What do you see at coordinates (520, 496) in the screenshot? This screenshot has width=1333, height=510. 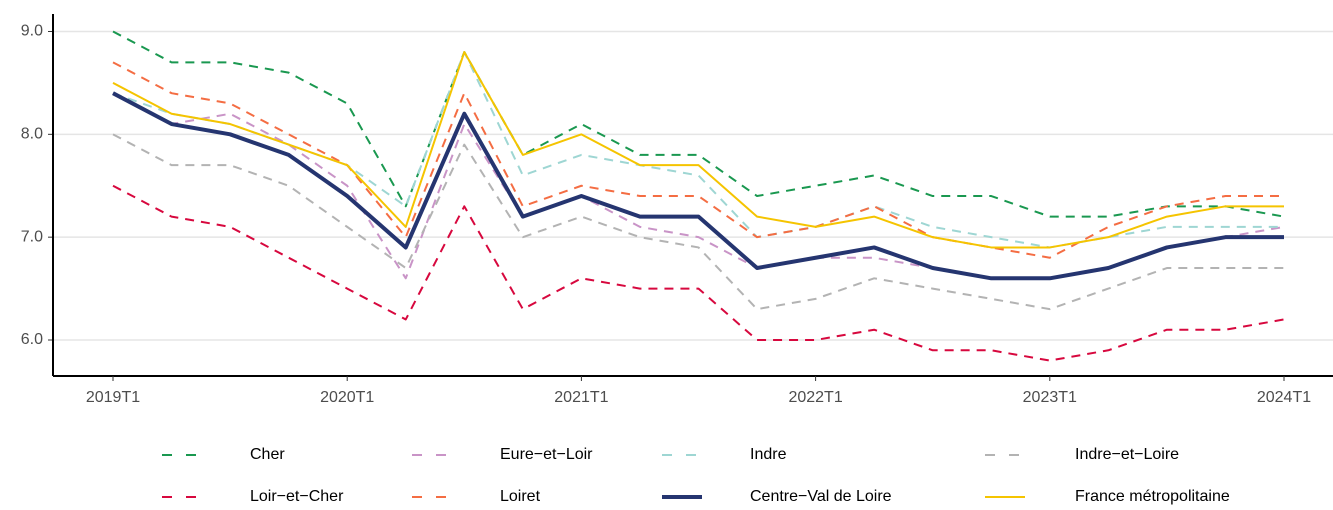 I see `legend-label: Loiret` at bounding box center [520, 496].